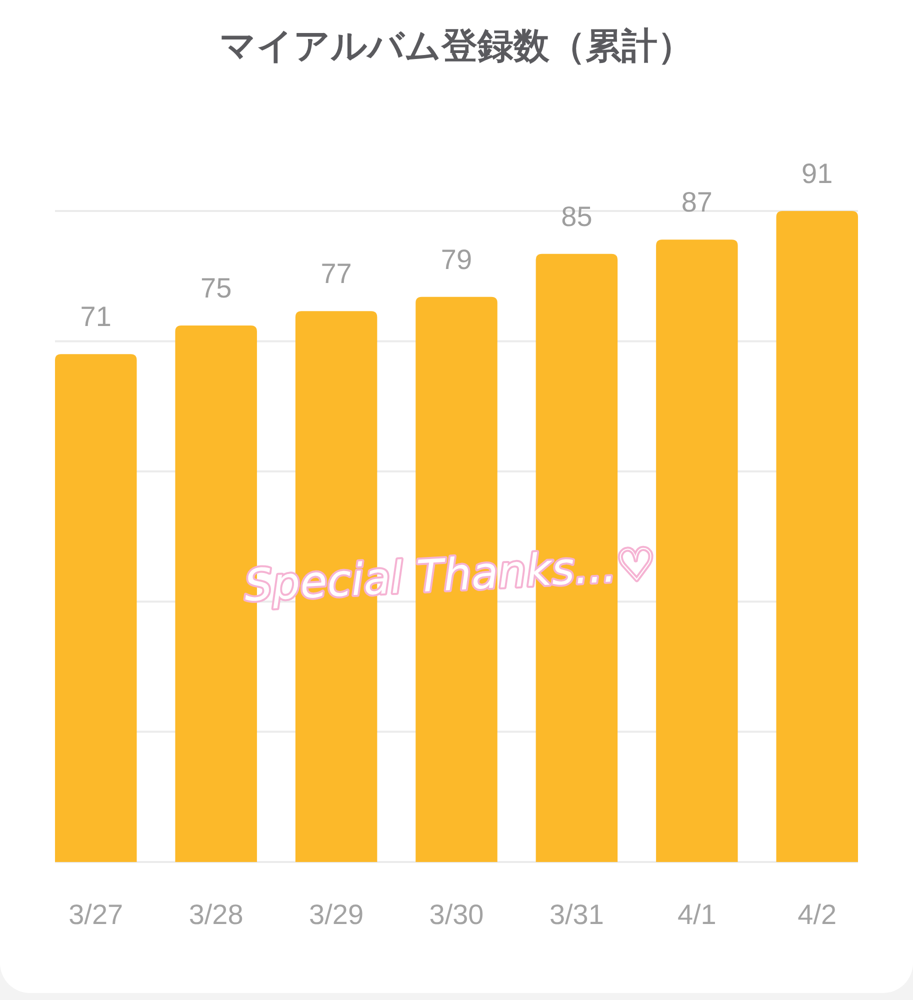  What do you see at coordinates (216, 914) in the screenshot?
I see `x-tick-label: 3/28` at bounding box center [216, 914].